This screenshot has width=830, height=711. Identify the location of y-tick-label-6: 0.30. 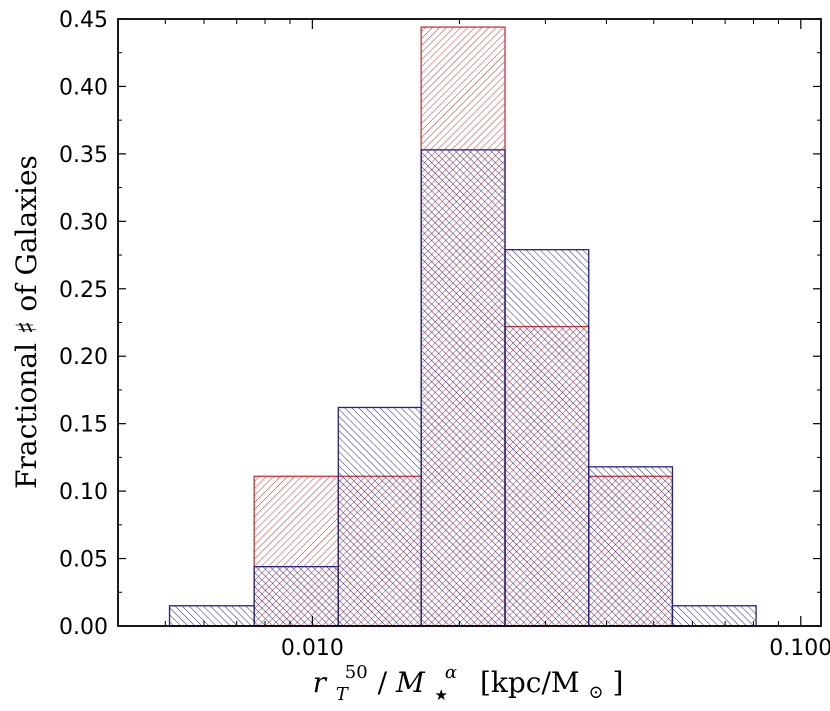
(83, 222).